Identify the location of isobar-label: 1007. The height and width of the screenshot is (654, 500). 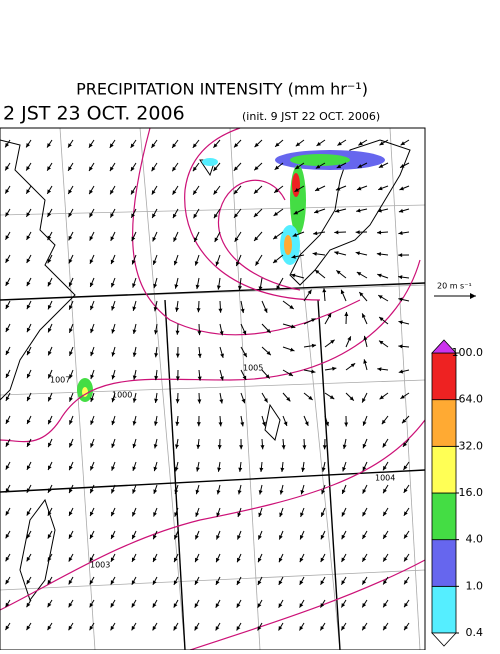
(60, 380).